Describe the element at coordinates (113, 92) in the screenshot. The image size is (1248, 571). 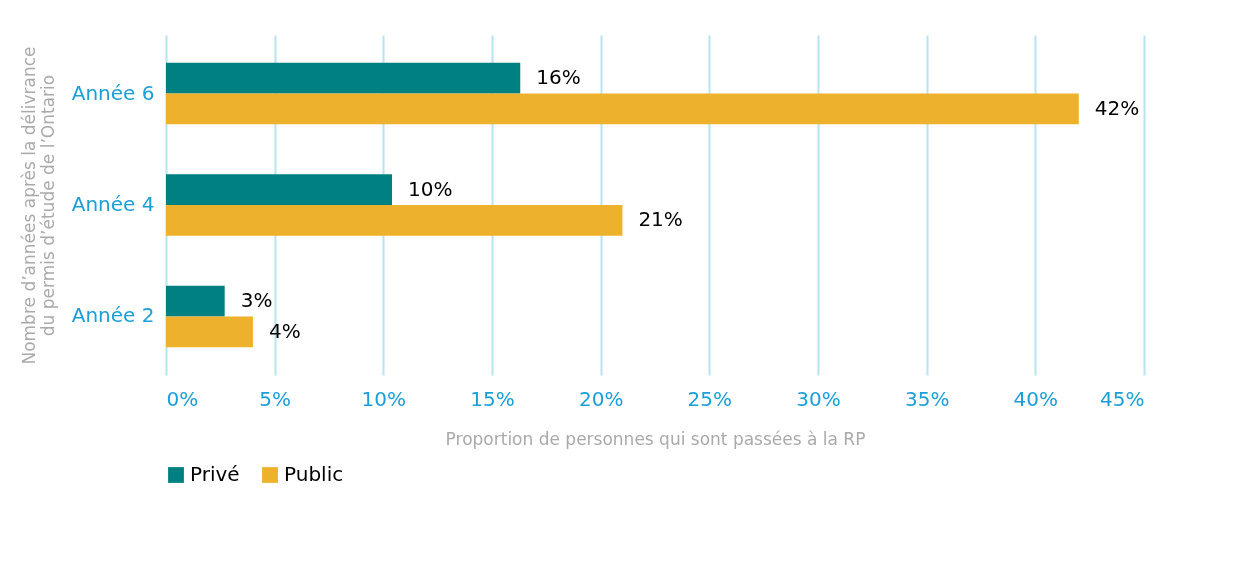
I see `y-tick-label: Année 6` at that location.